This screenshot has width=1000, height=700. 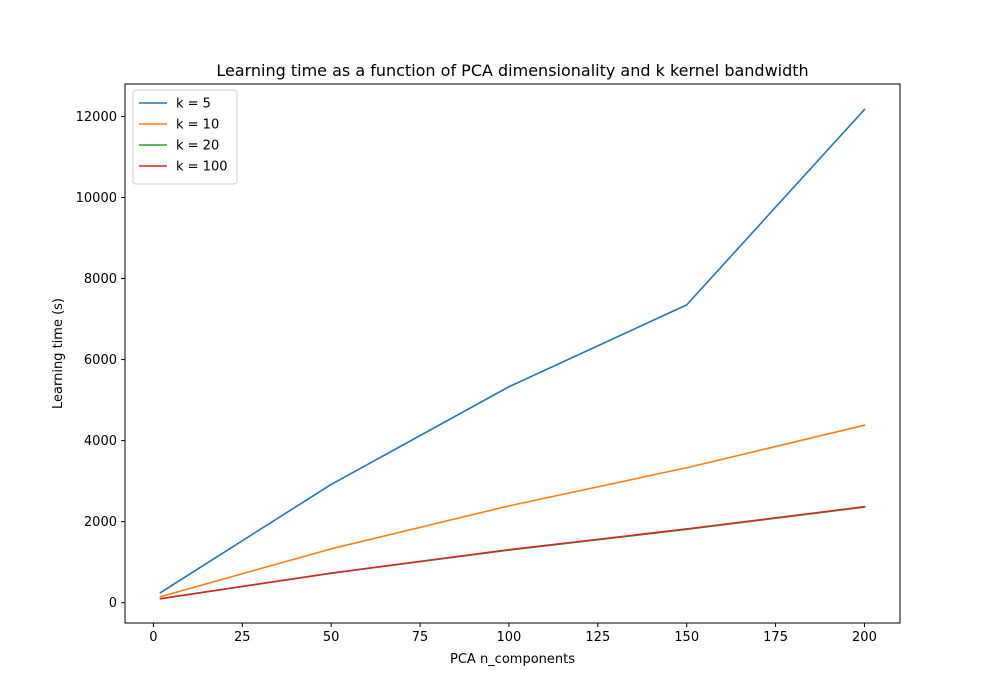 I want to click on legend-box, so click(x=185, y=137).